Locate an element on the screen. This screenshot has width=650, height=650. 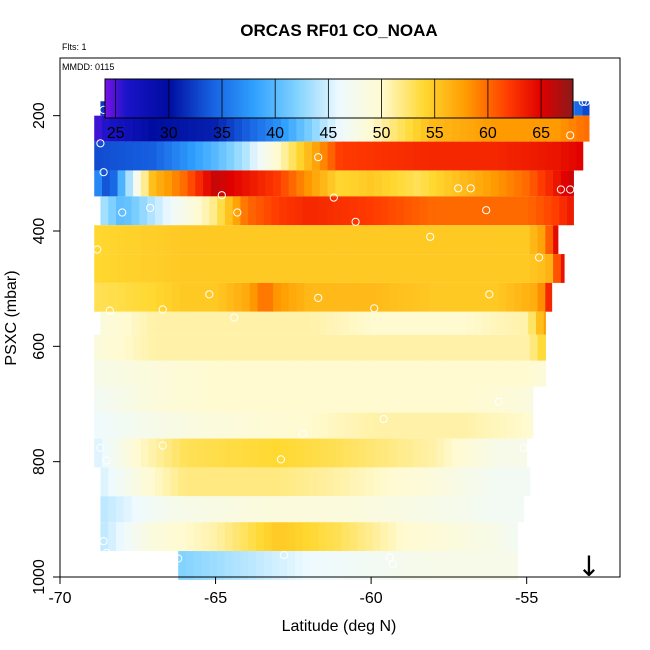
colorbar-tick-label: 65 is located at coordinates (541, 133).